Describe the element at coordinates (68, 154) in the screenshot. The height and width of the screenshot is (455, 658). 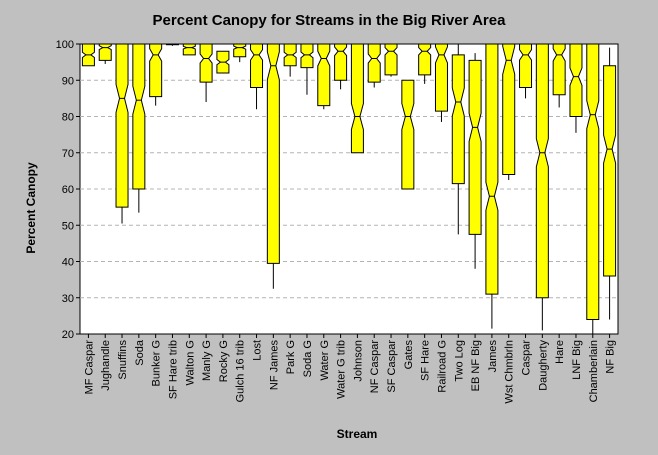
I see `y-tick-label: 70` at that location.